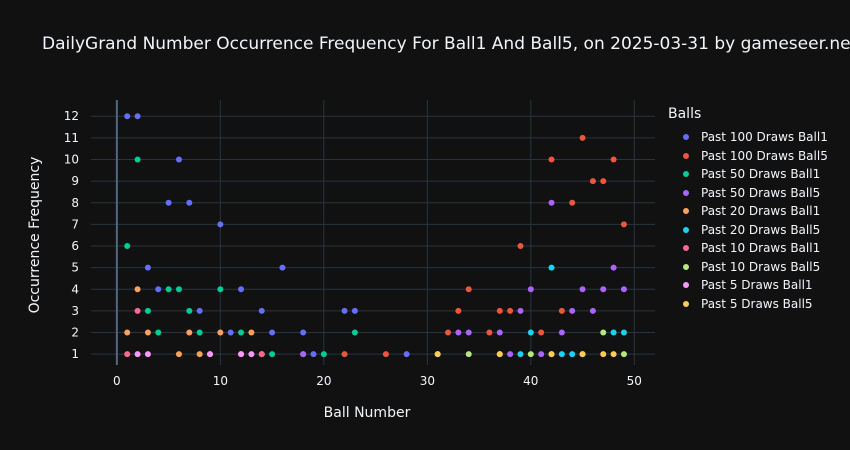 The width and height of the screenshot is (850, 450). I want to click on legend-item: Past 50 Draws Ball1, so click(748, 174).